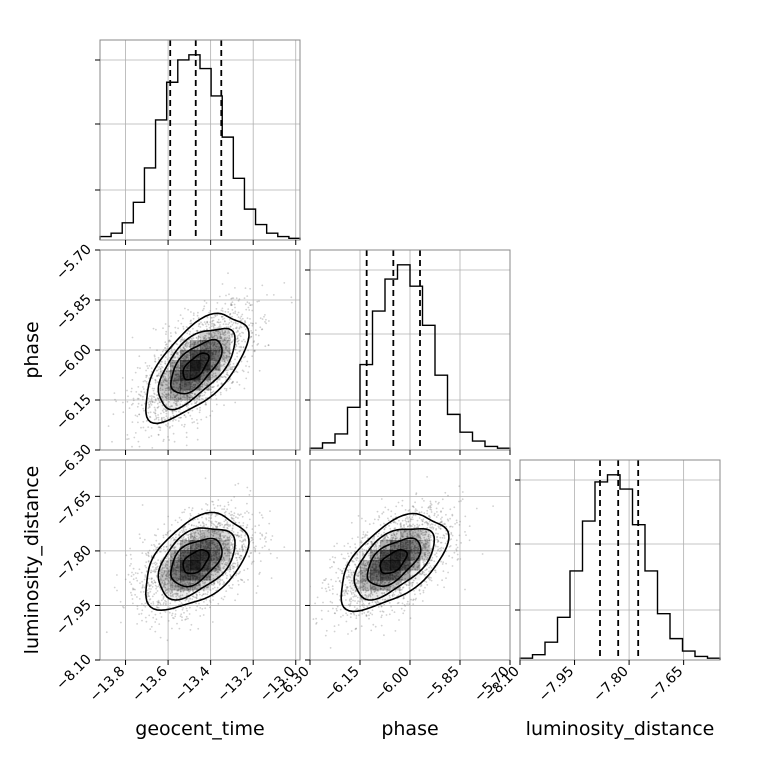 The image size is (760, 760). Describe the element at coordinates (74, 363) in the screenshot. I see `tick-label-y: −6.00` at that location.